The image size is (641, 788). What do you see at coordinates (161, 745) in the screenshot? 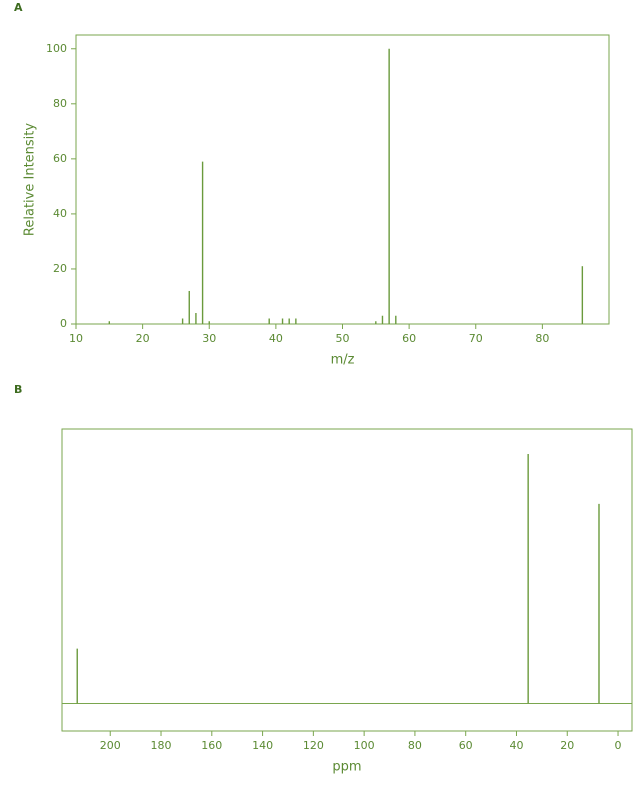
I see `x-tick-label: 180` at bounding box center [161, 745].